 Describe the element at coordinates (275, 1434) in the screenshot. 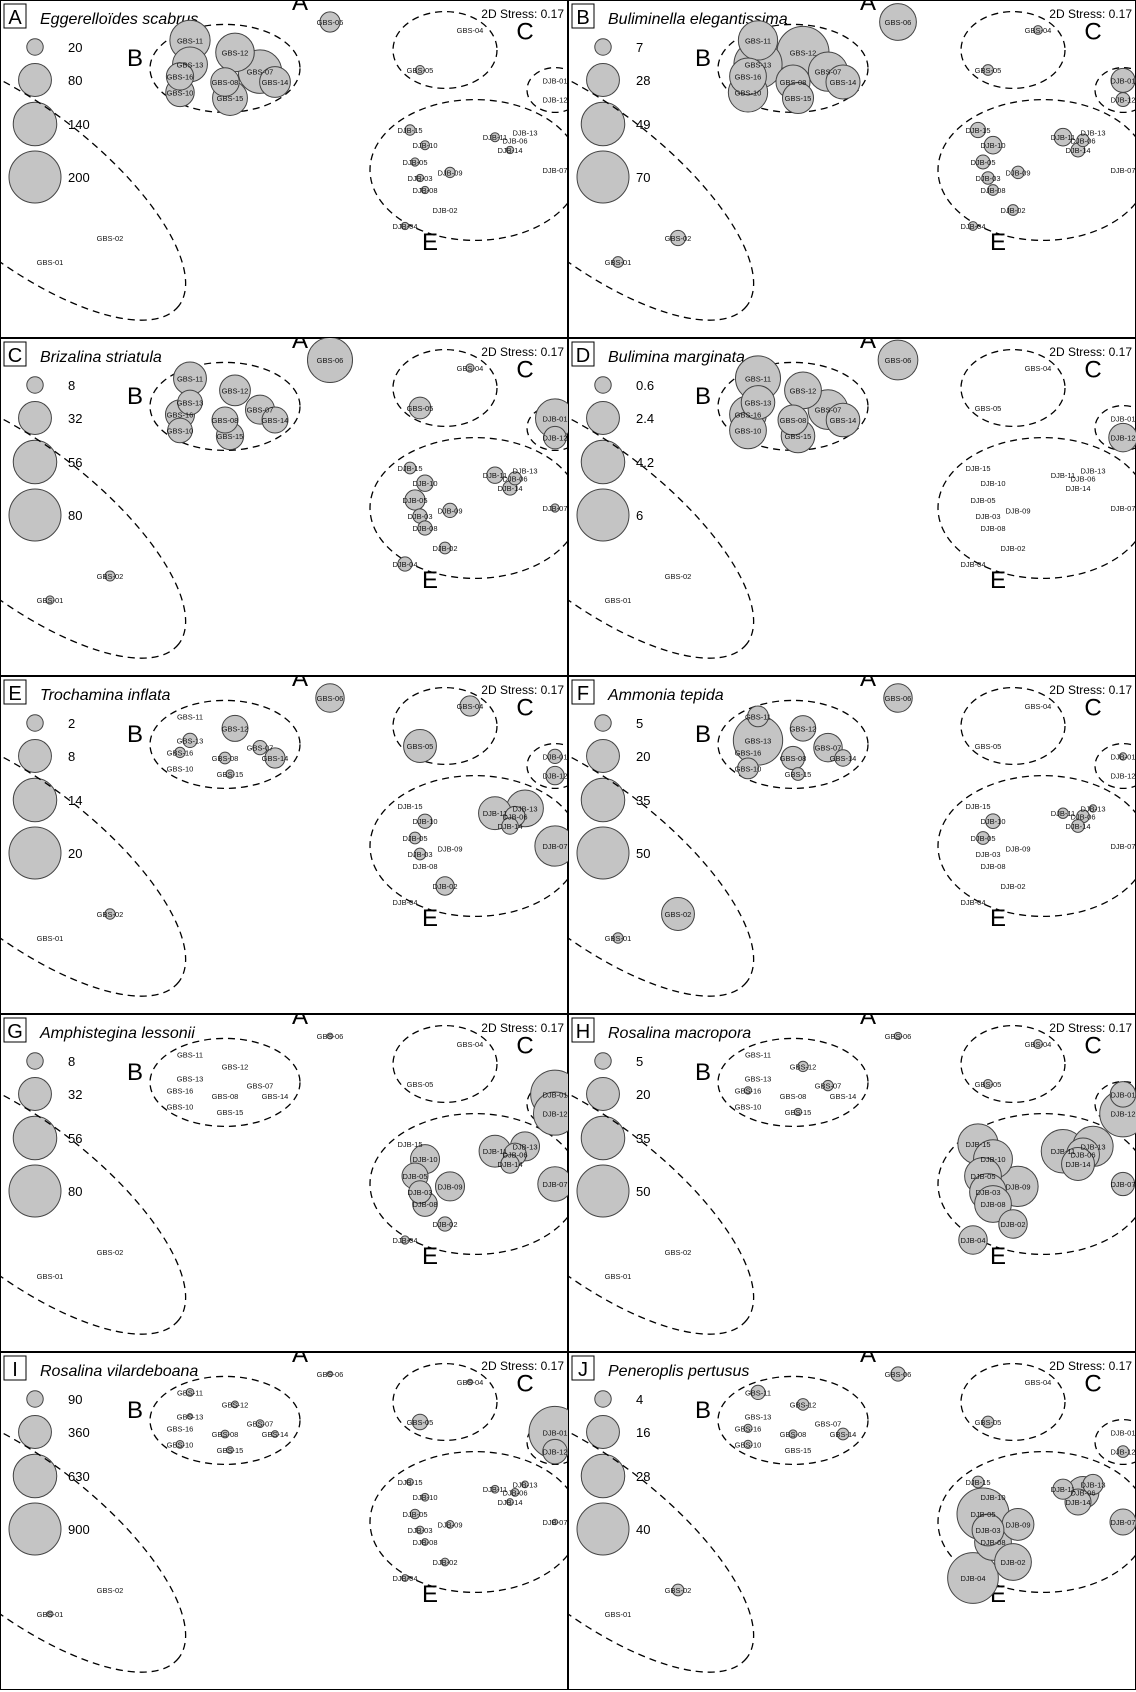

I see `site-label-gbs-14: GBS-14` at that location.